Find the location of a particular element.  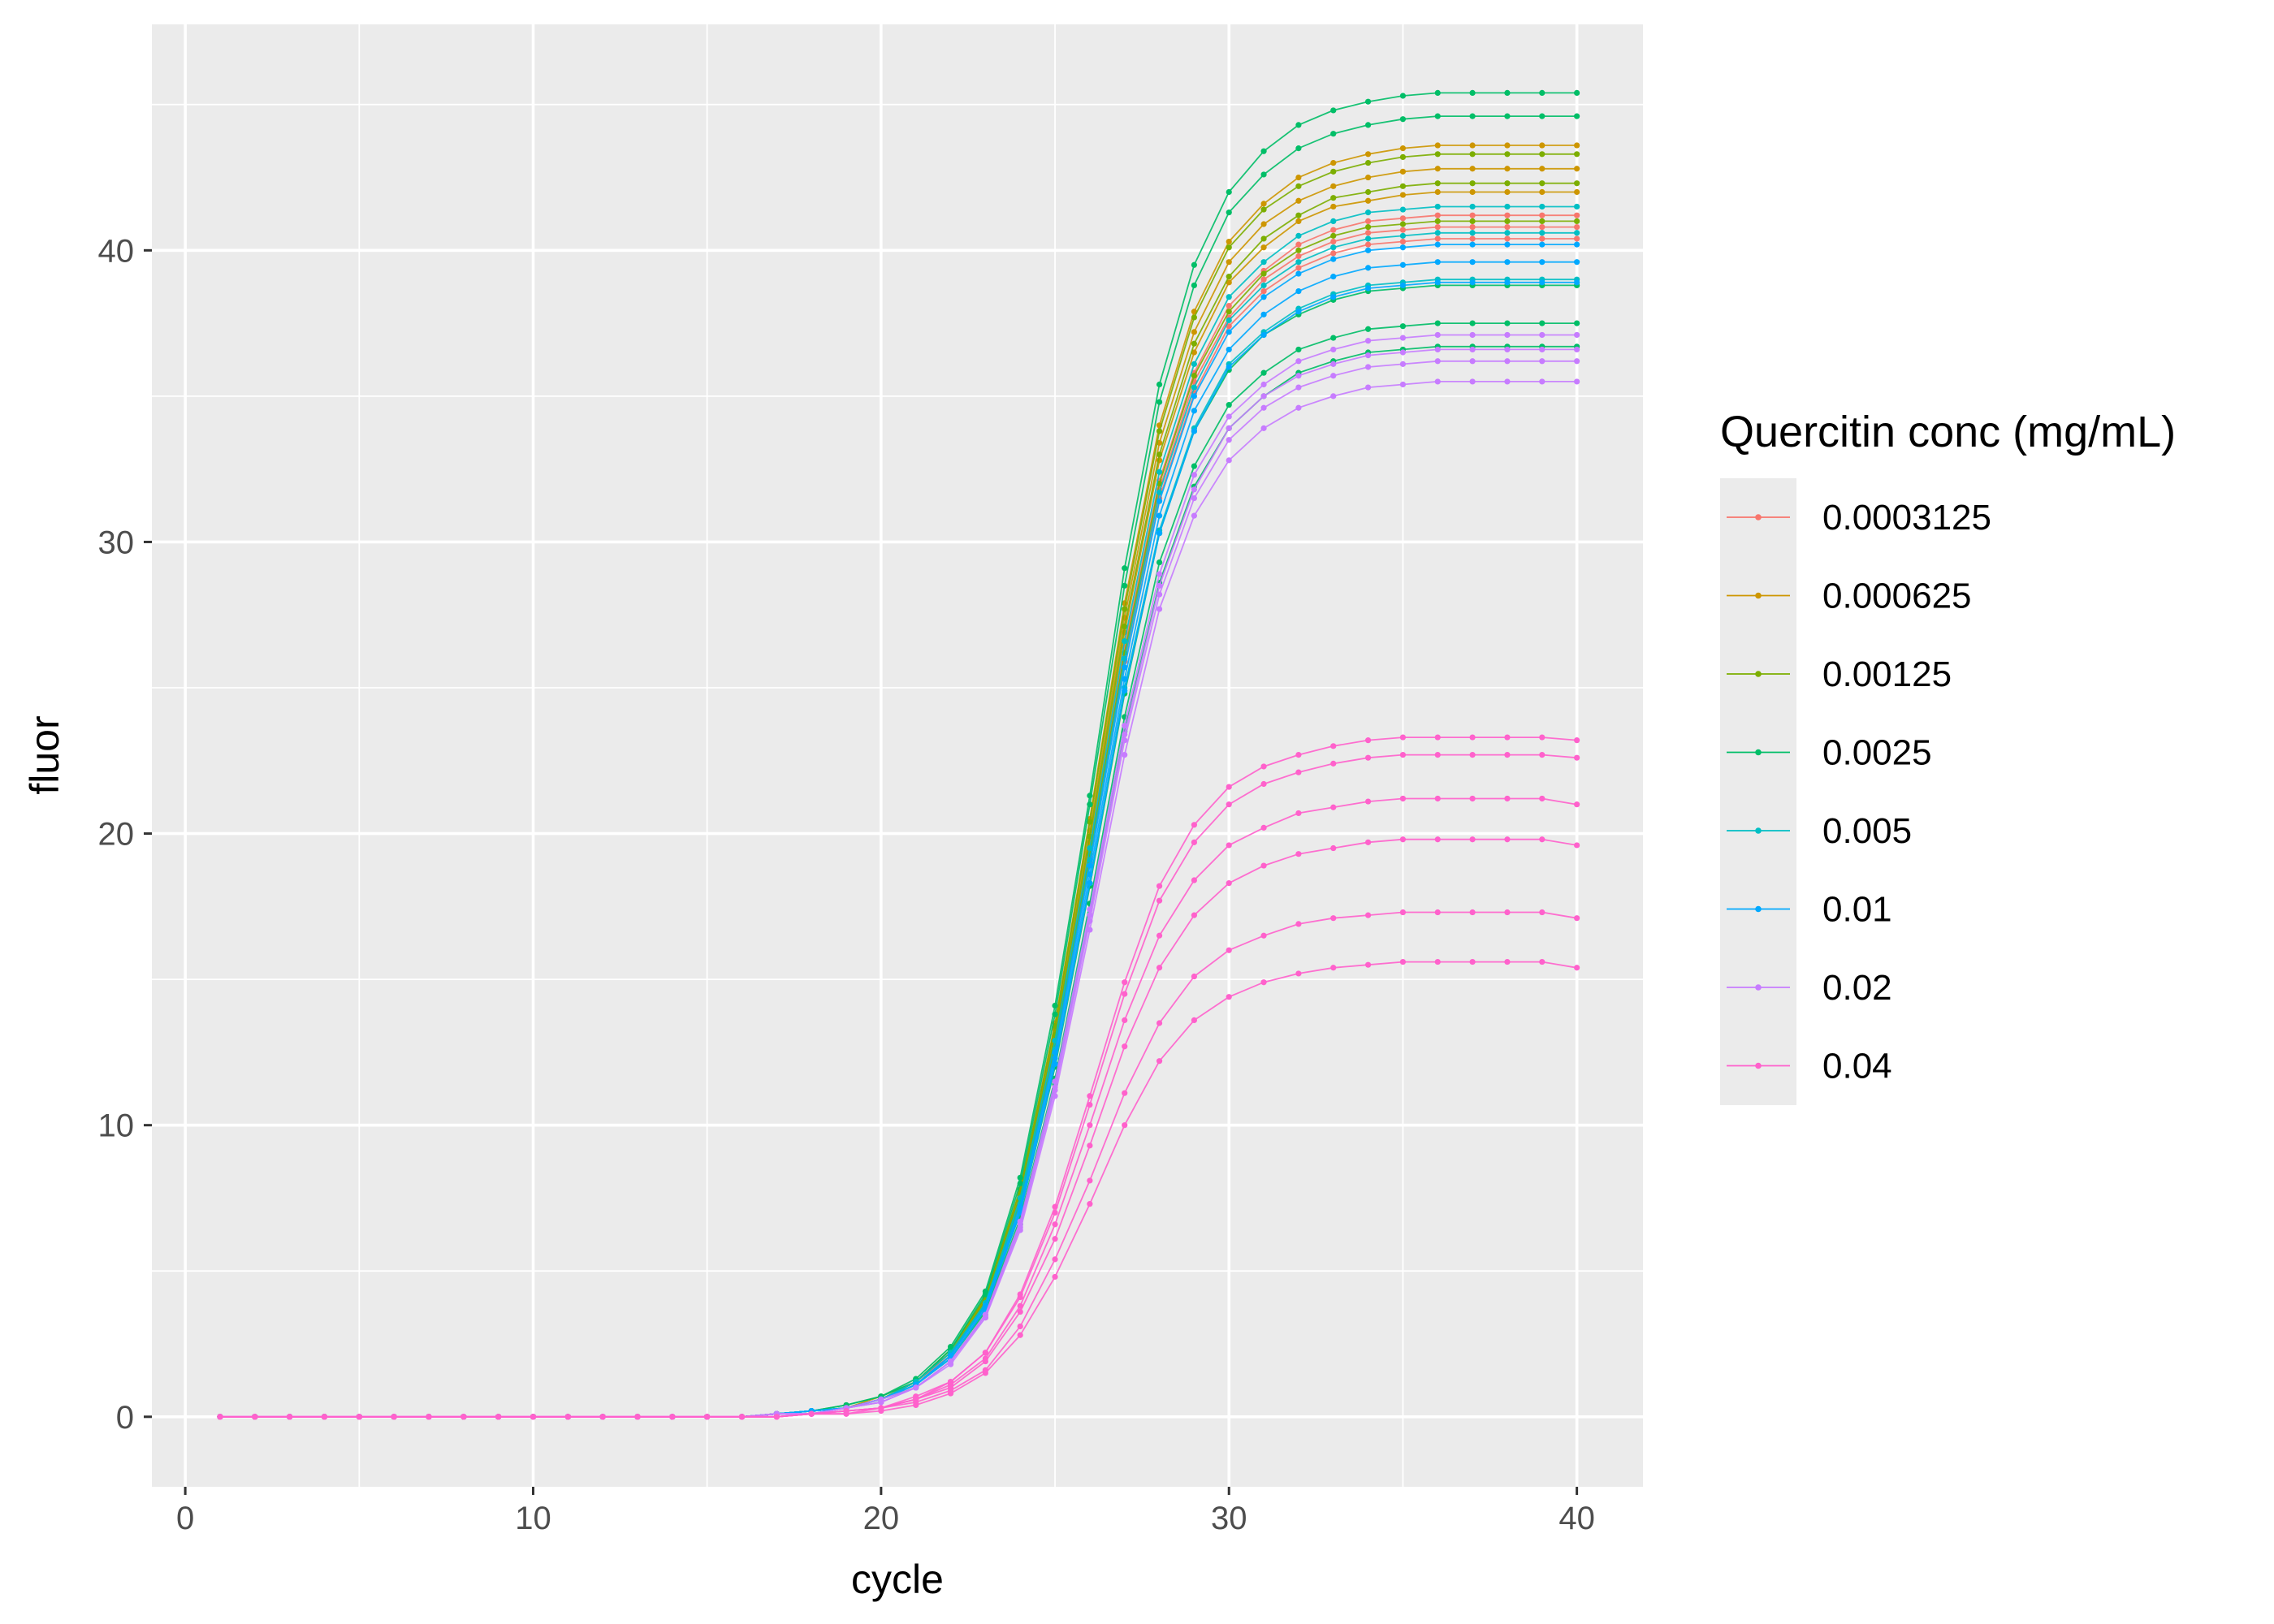

y-tick-label: 10 is located at coordinates (116, 1126).